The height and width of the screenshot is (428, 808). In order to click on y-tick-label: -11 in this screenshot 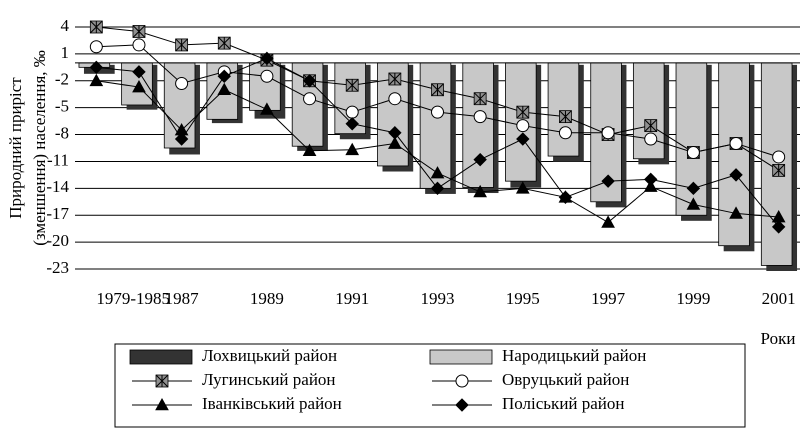, I will do `click(58, 159)`.